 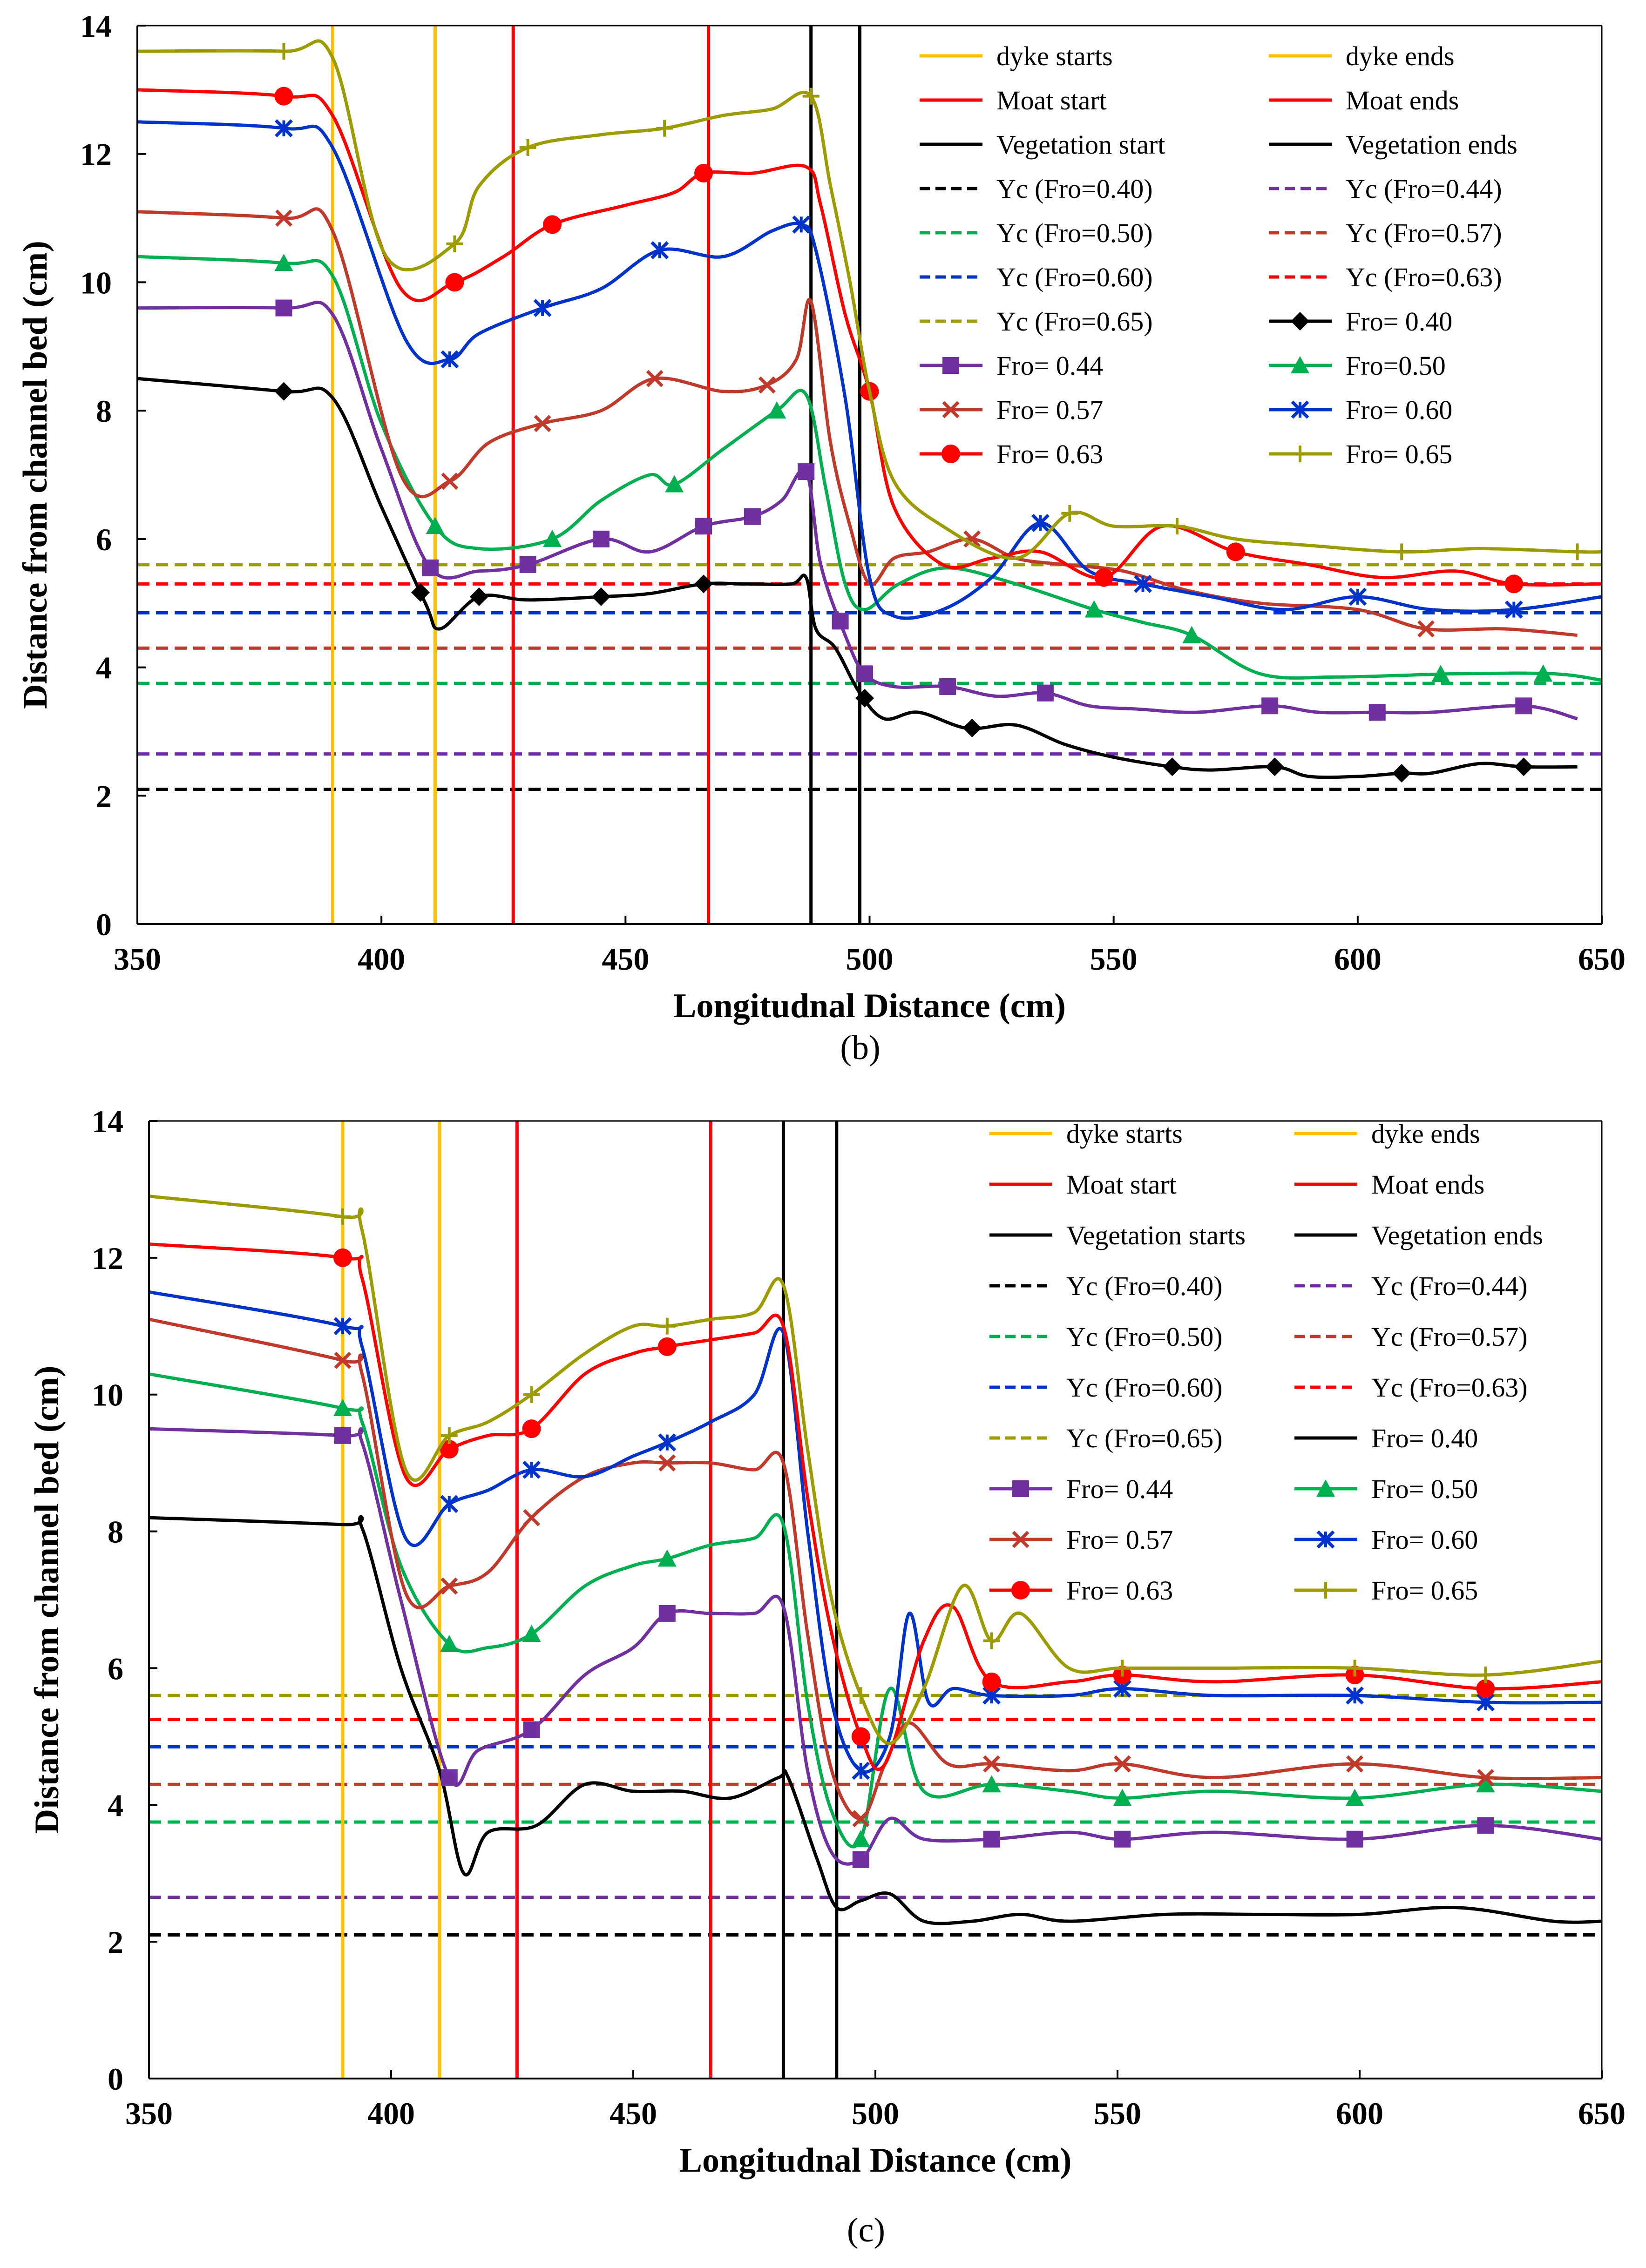 I want to click on legend-item: Fro= 0.65, so click(x=1386, y=1591).